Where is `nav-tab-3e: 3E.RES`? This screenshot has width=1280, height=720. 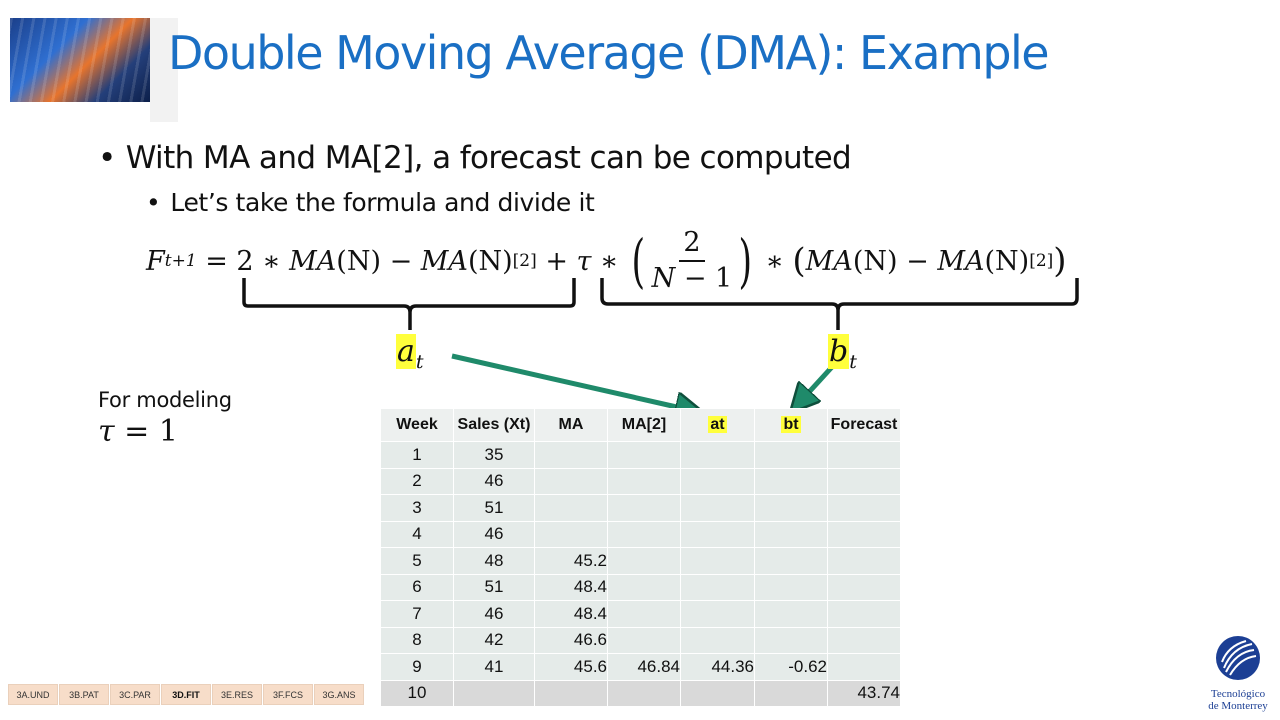 nav-tab-3e: 3E.RES is located at coordinates (237, 694).